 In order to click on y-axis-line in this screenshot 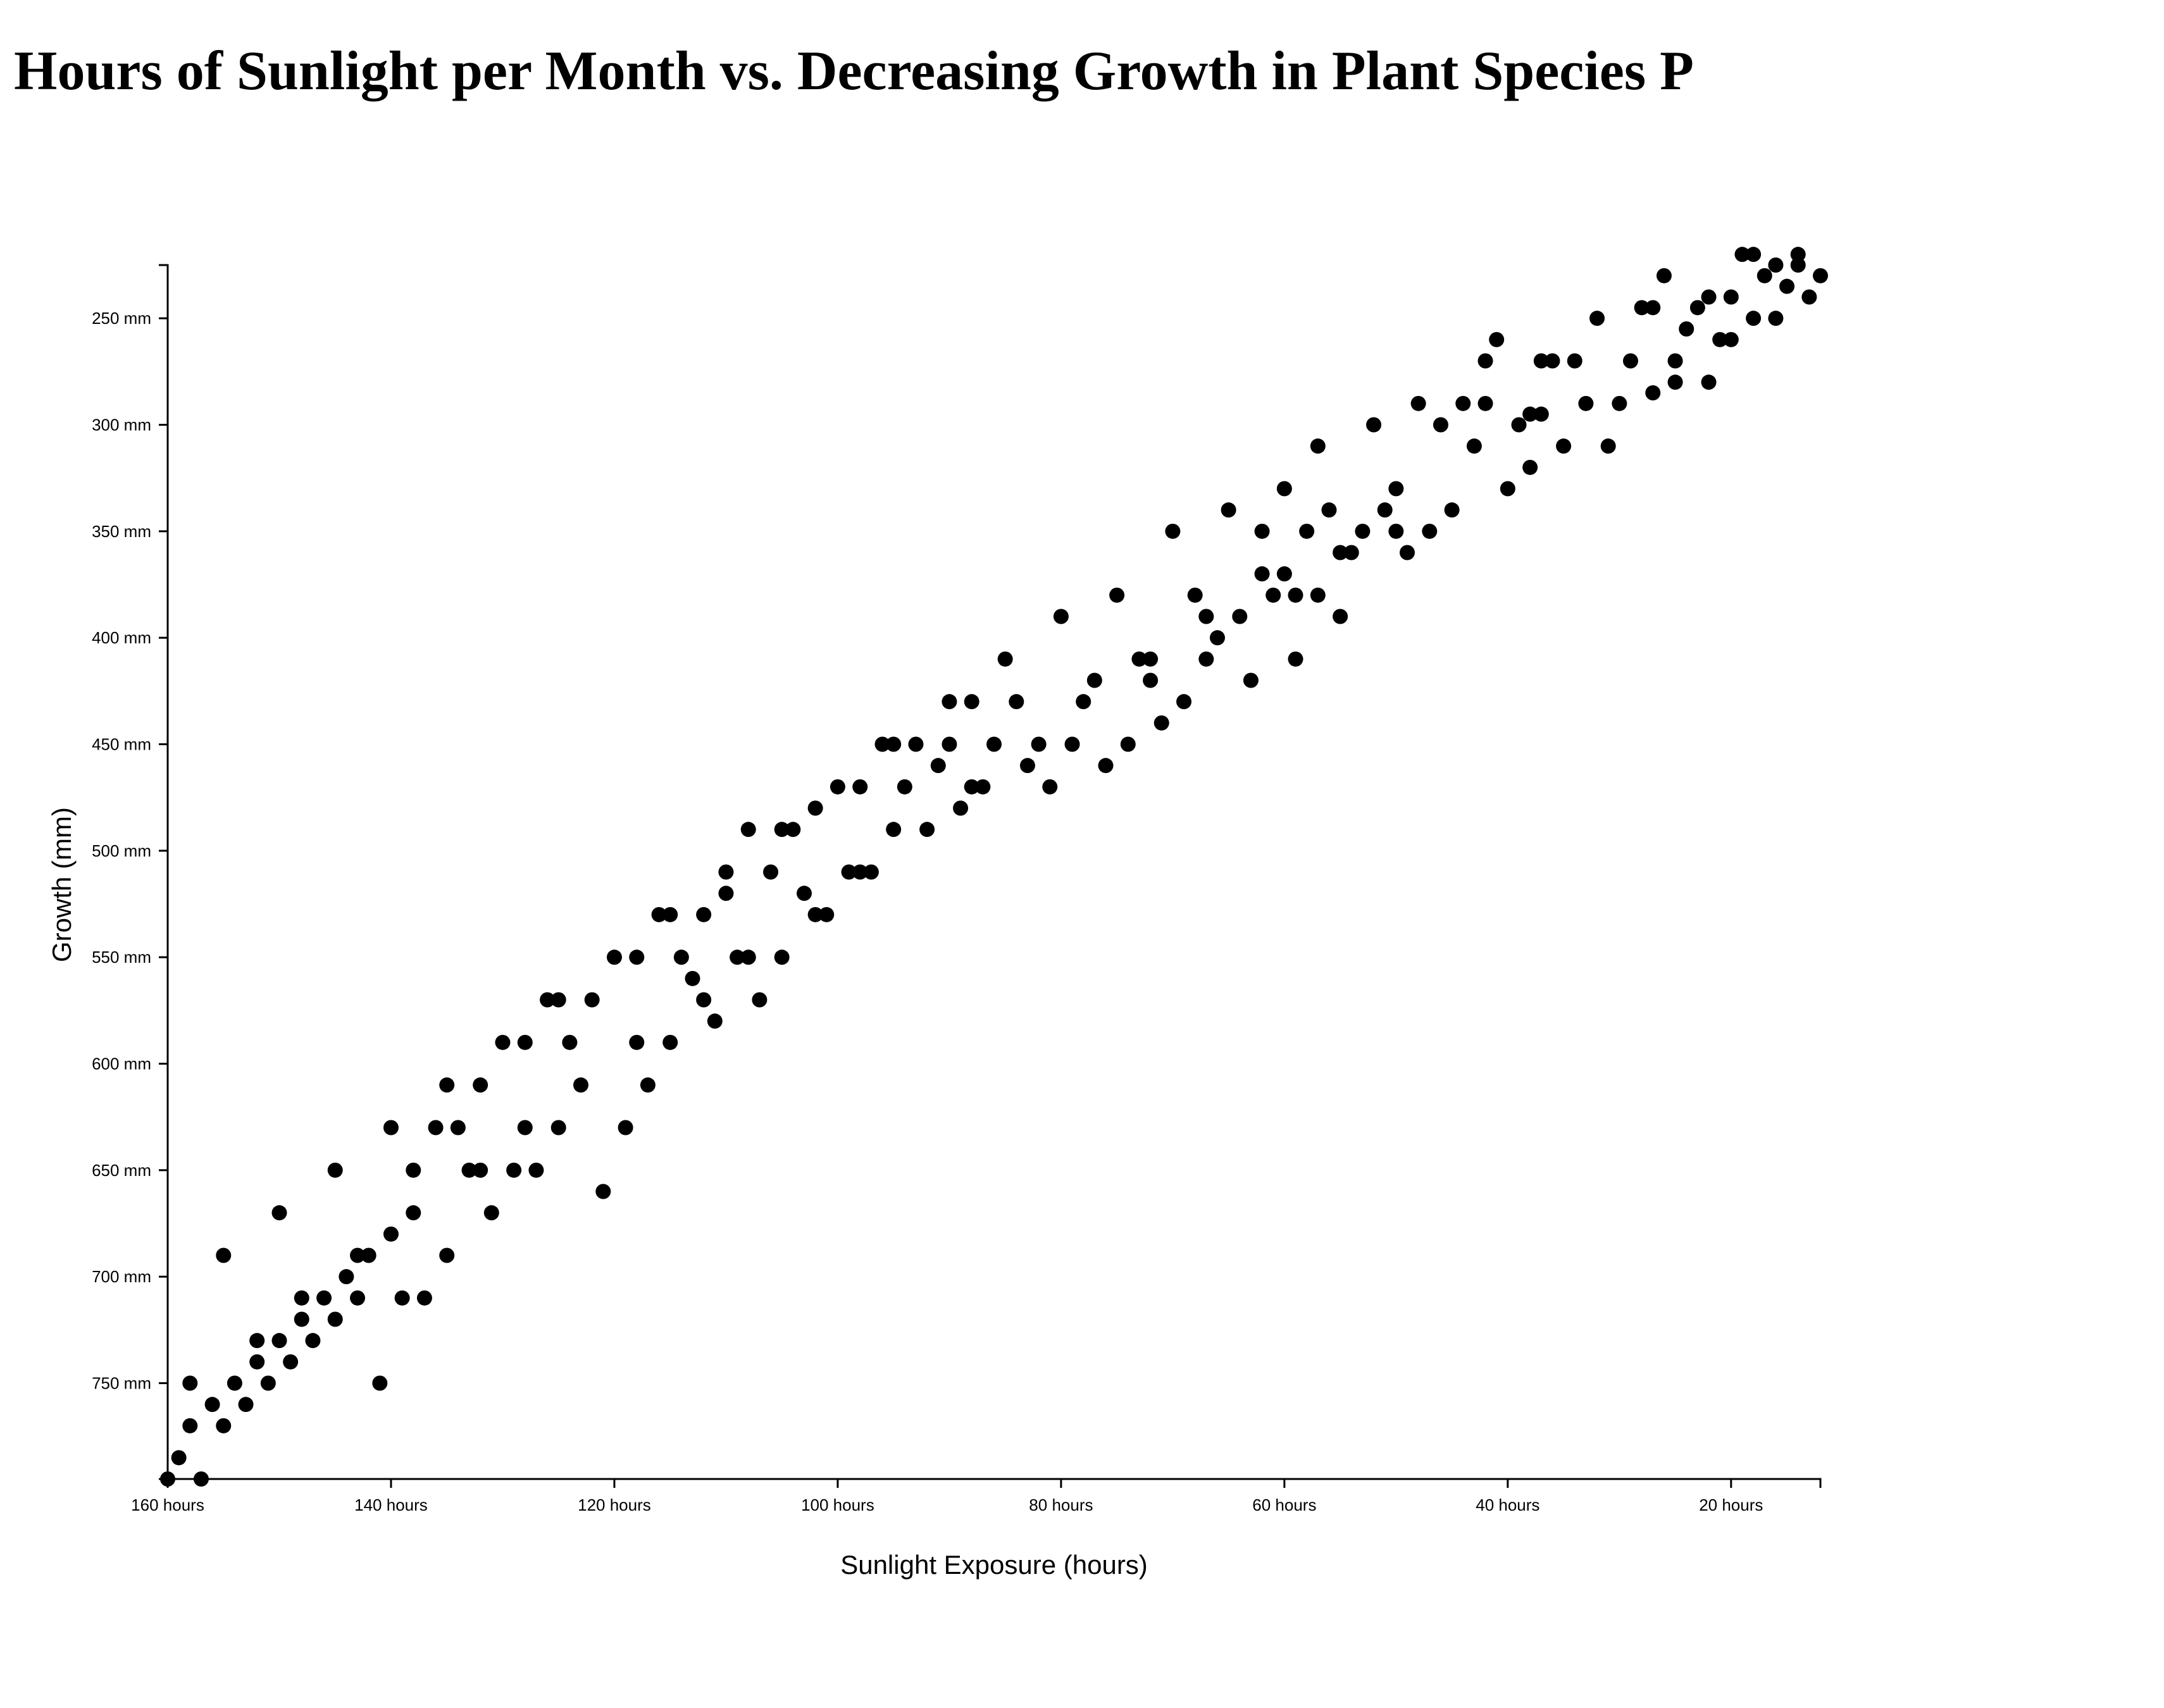, I will do `click(164, 872)`.